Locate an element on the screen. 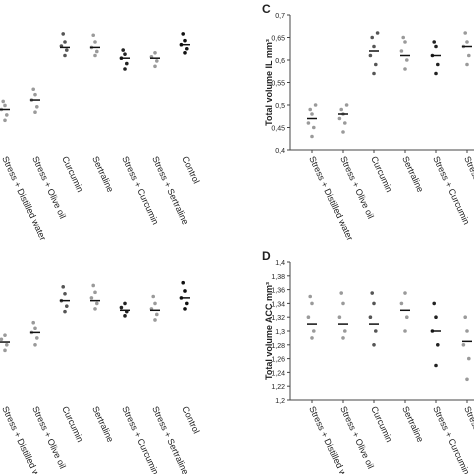 The width and height of the screenshot is (474, 474). y-axis-label: Total volume ACC mm³ is located at coordinates (269, 331).